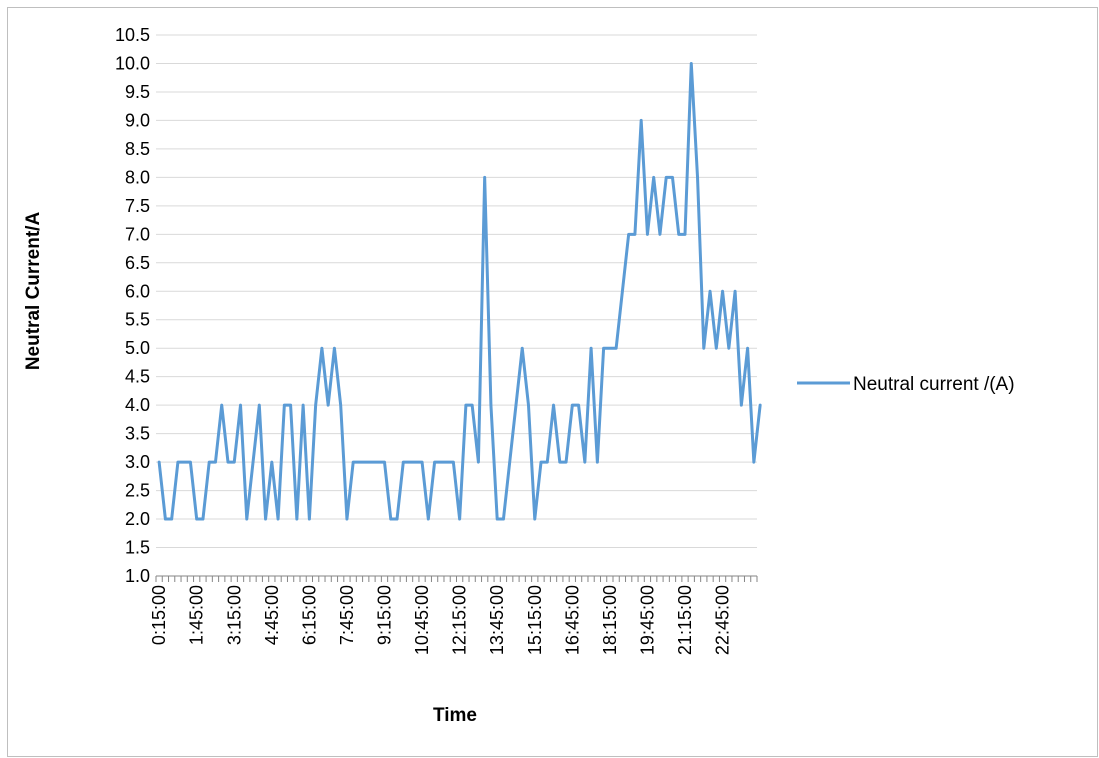 The width and height of the screenshot is (1099, 758). What do you see at coordinates (137, 519) in the screenshot?
I see `y-tick-label: 2.0` at bounding box center [137, 519].